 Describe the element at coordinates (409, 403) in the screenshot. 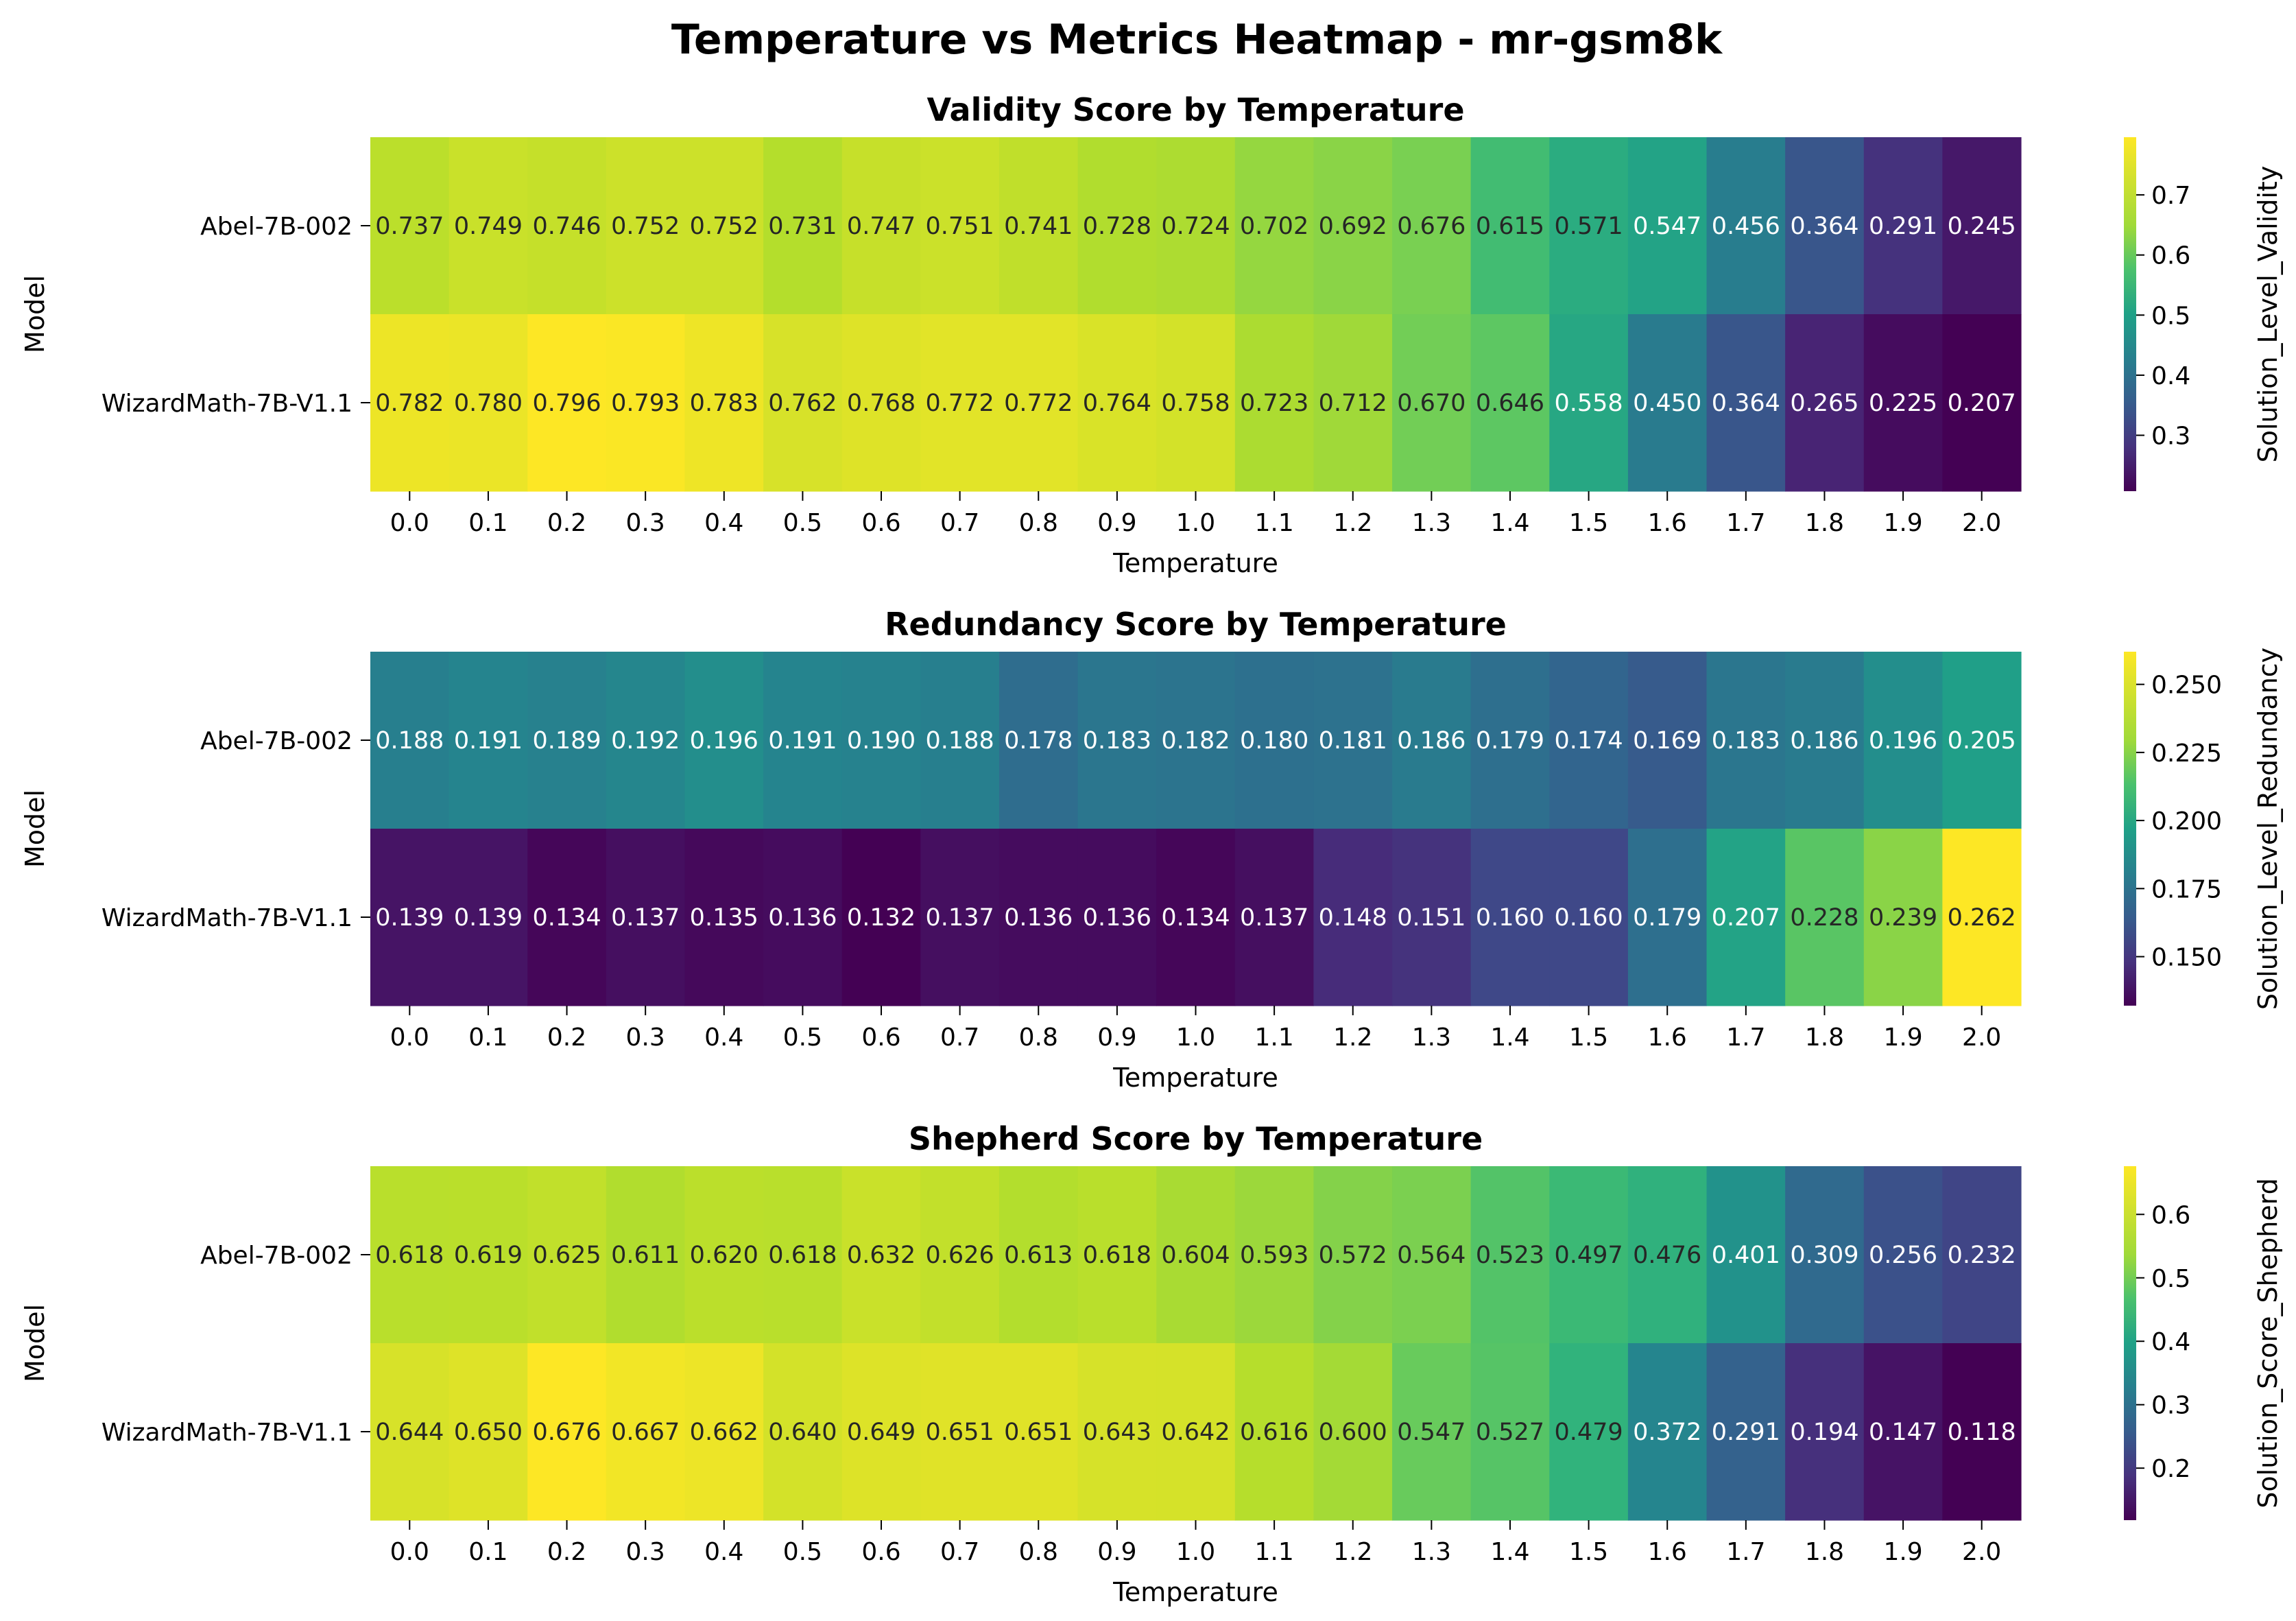

I see `cell-value-label: 0.782` at that location.